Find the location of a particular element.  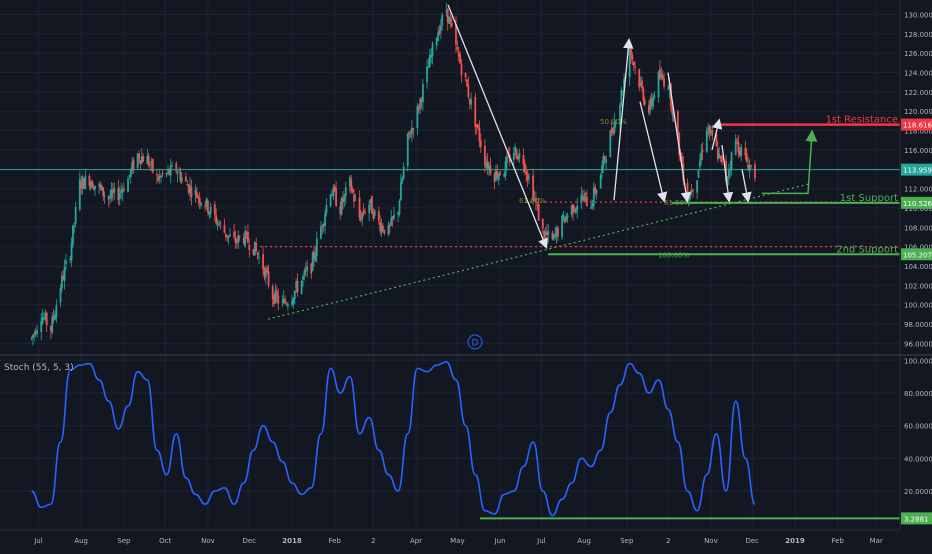

trend-arrow is located at coordinates (497, 127).